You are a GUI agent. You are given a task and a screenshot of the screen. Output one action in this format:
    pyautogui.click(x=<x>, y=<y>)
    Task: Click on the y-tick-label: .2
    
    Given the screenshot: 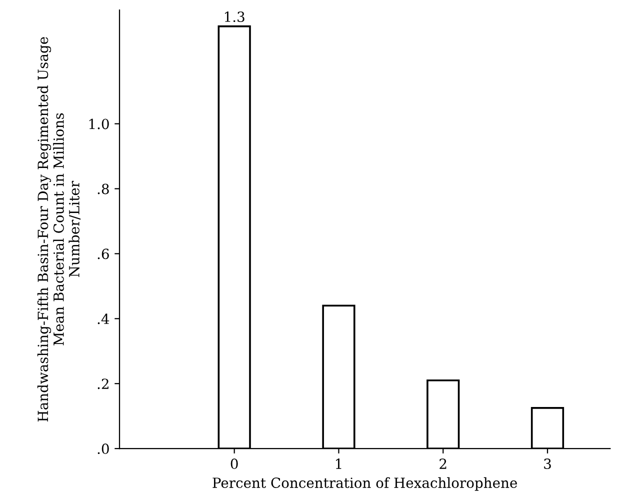 What is the action you would take?
    pyautogui.click(x=103, y=384)
    